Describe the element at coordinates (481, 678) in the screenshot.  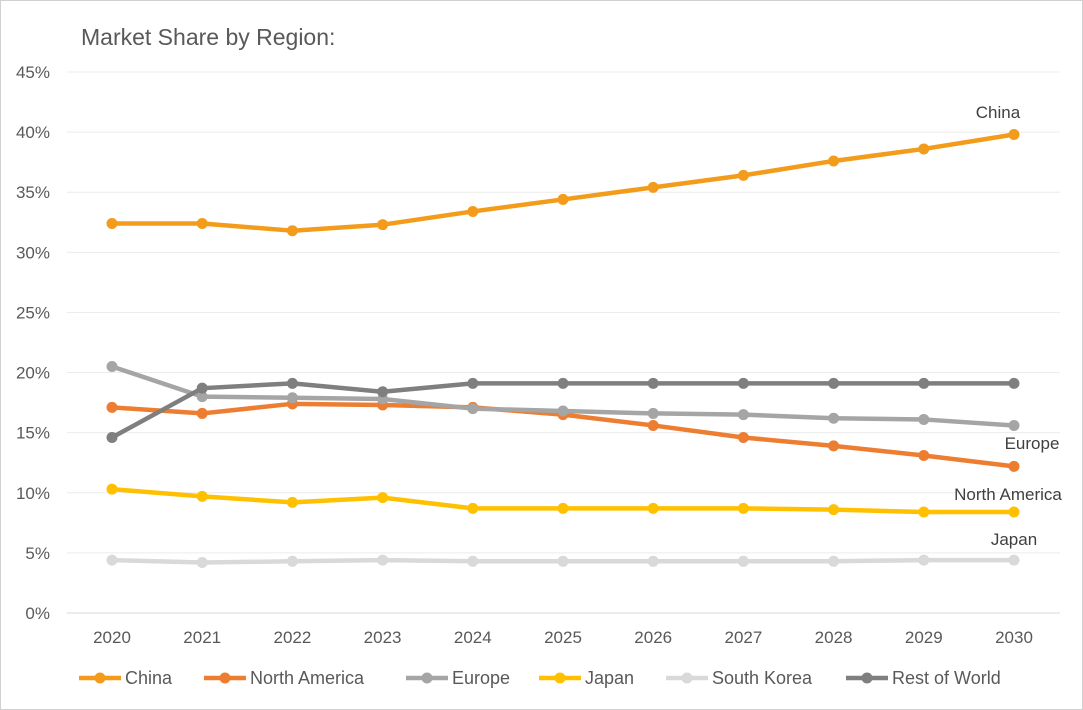
I see `legend-label: Europe` at that location.